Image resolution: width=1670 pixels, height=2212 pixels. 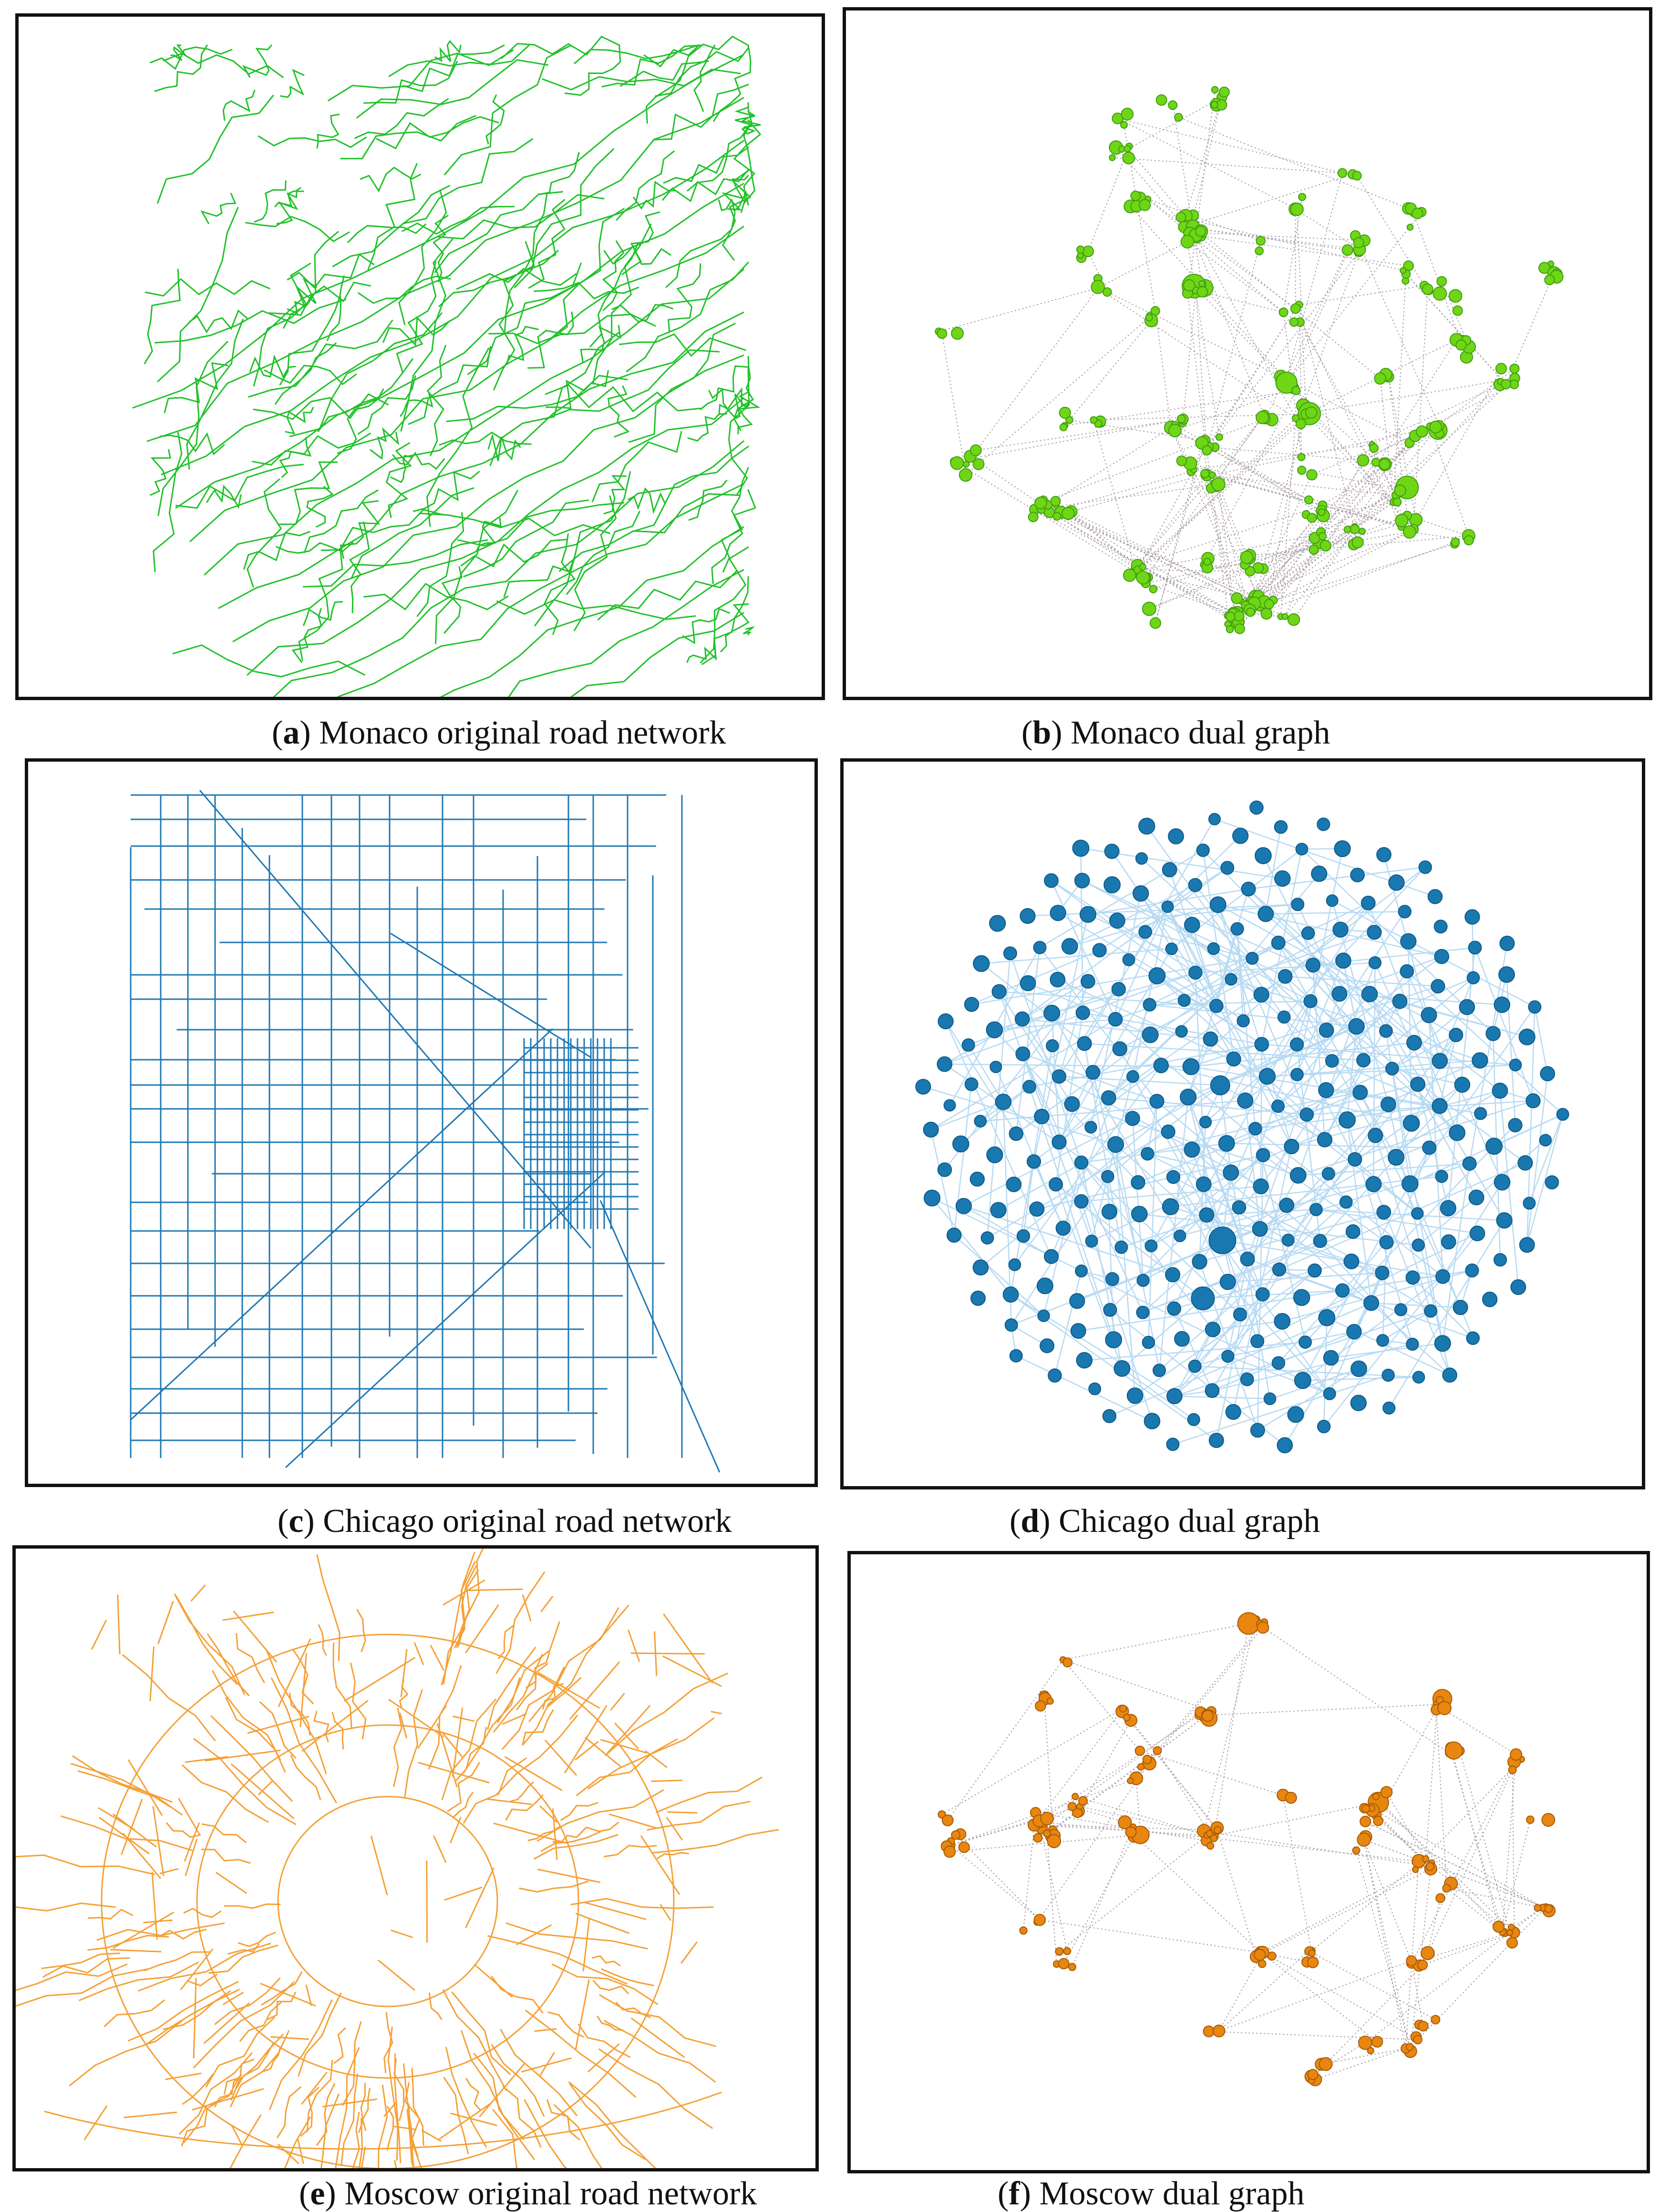 I want to click on caption-text: Moscow dual graph, so click(x=1172, y=2193).